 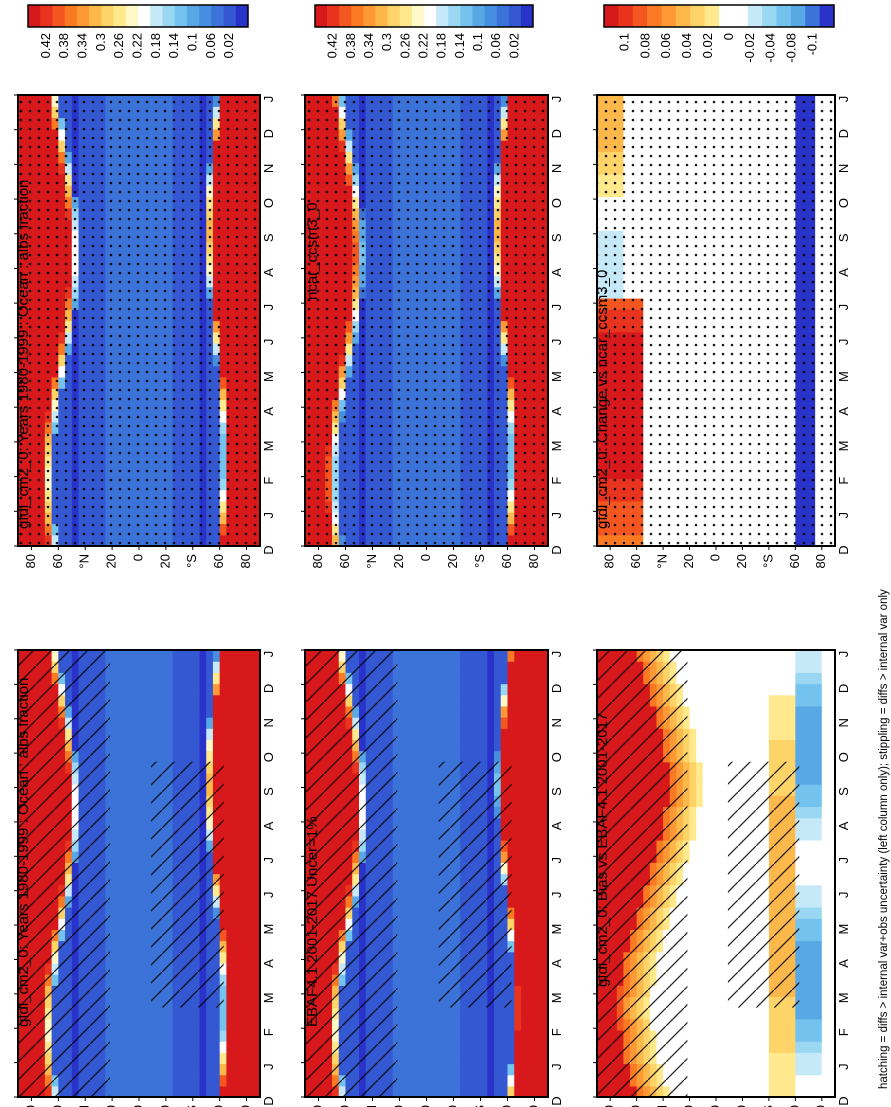 What do you see at coordinates (268, 688) in the screenshot?
I see `month-tick-label: D` at bounding box center [268, 688].